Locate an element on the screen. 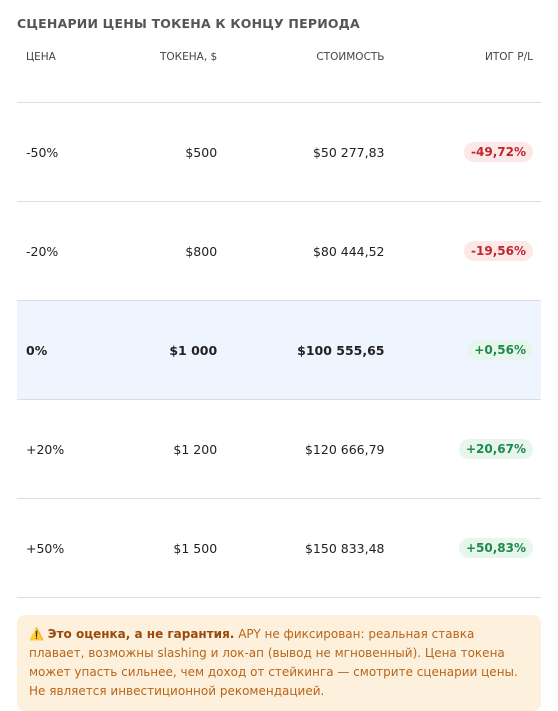 Image resolution: width=558 pixels, height=711 pixels. scenario-row: +20% $1 200 $120 666,79 +20,67% is located at coordinates (279, 449).